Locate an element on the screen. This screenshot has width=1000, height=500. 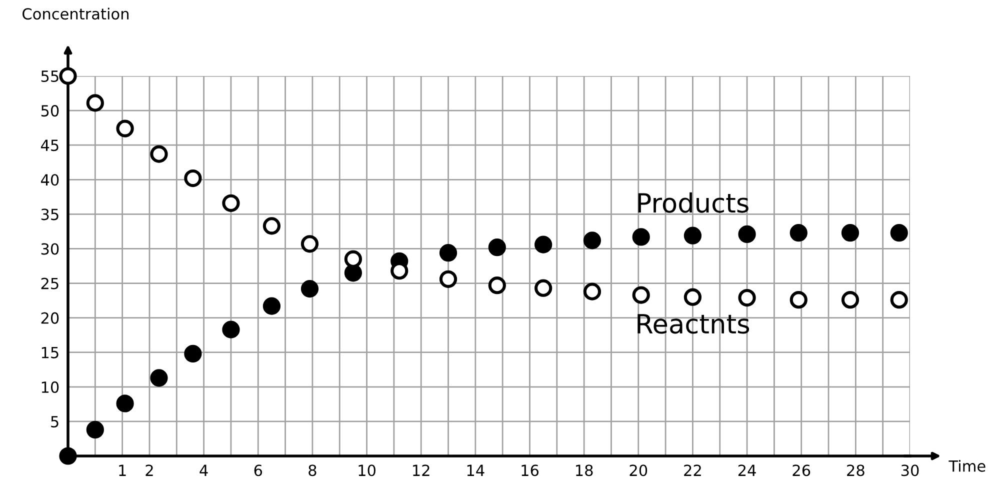
x-tick-label: 14 is located at coordinates (475, 470).